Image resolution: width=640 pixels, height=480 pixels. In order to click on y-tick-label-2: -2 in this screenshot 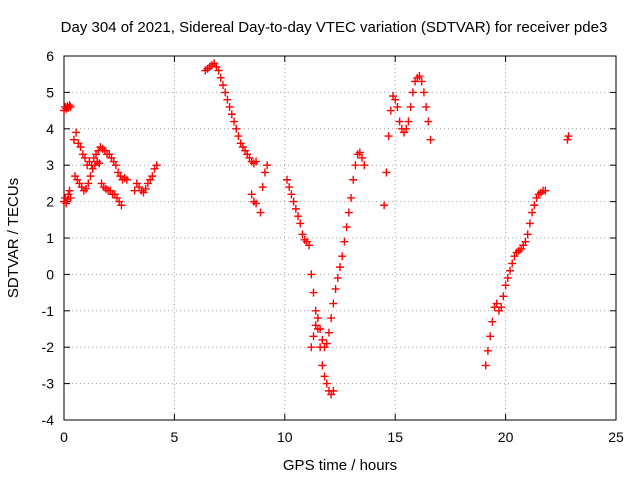, I will do `click(48, 347)`.